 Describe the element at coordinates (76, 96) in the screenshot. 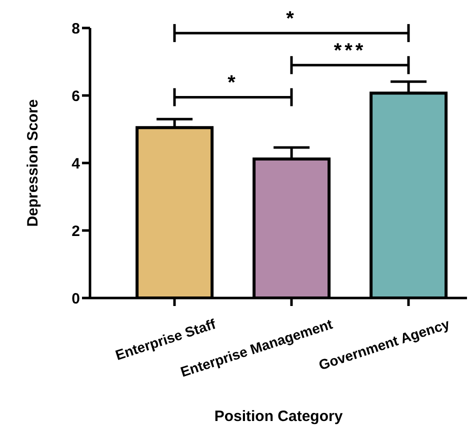

I see `y-tick-label: 6` at that location.